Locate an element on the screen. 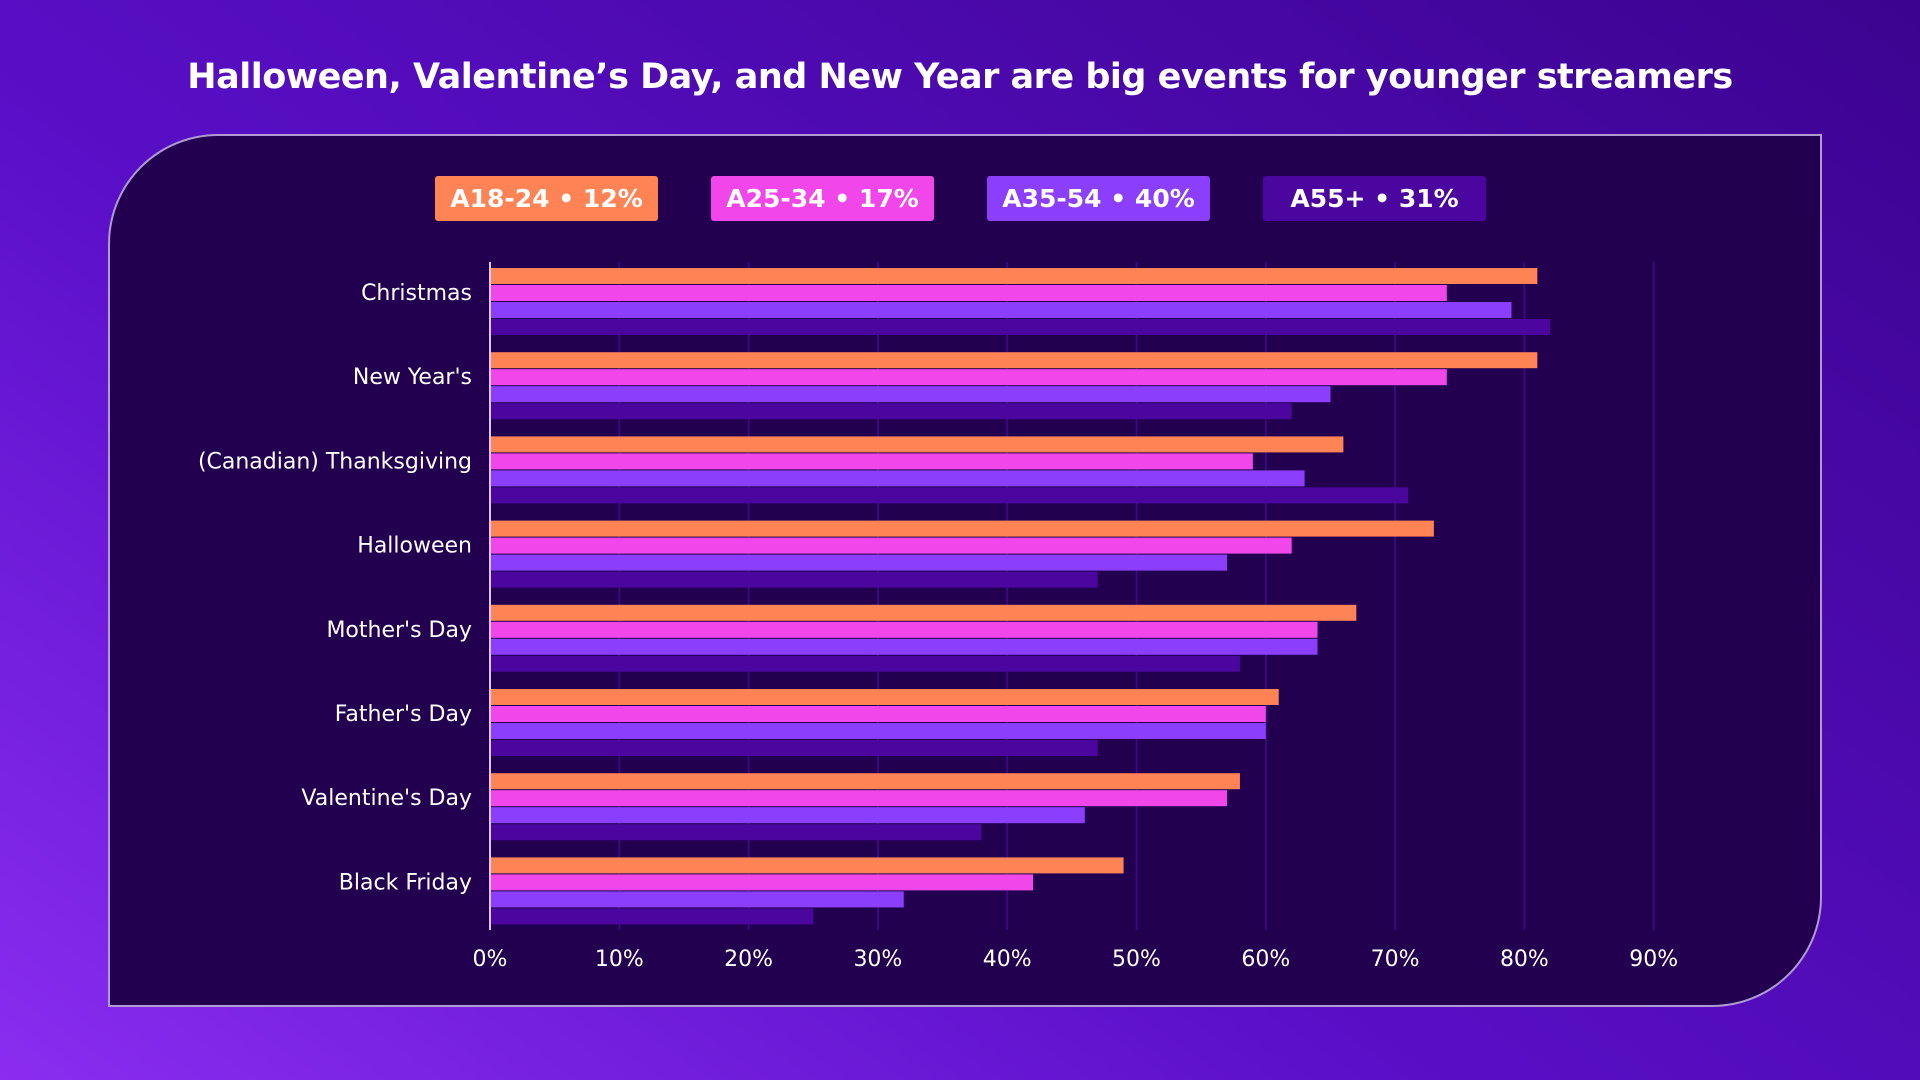  category-label: New Year's is located at coordinates (412, 377).